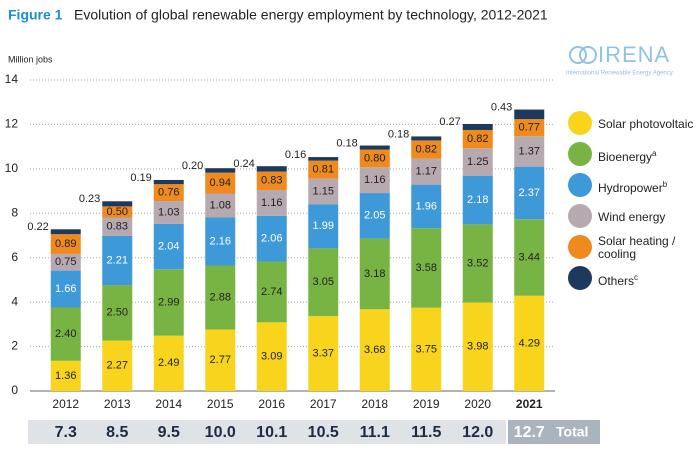 This screenshot has width=700, height=452. What do you see at coordinates (375, 432) in the screenshot?
I see `total-label: 11.1` at bounding box center [375, 432].